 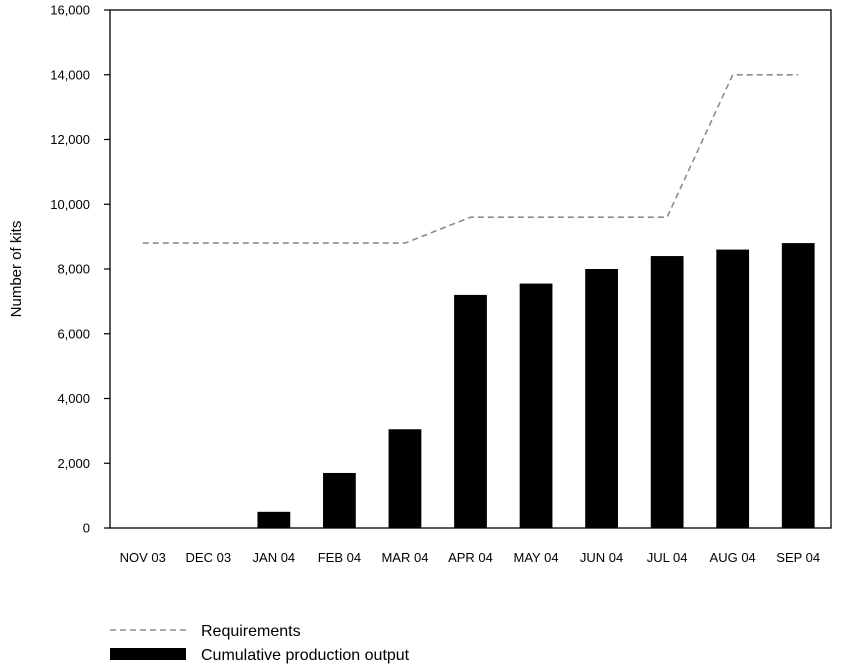 What do you see at coordinates (601, 557) in the screenshot?
I see `x-tick-label: JUN 04` at bounding box center [601, 557].